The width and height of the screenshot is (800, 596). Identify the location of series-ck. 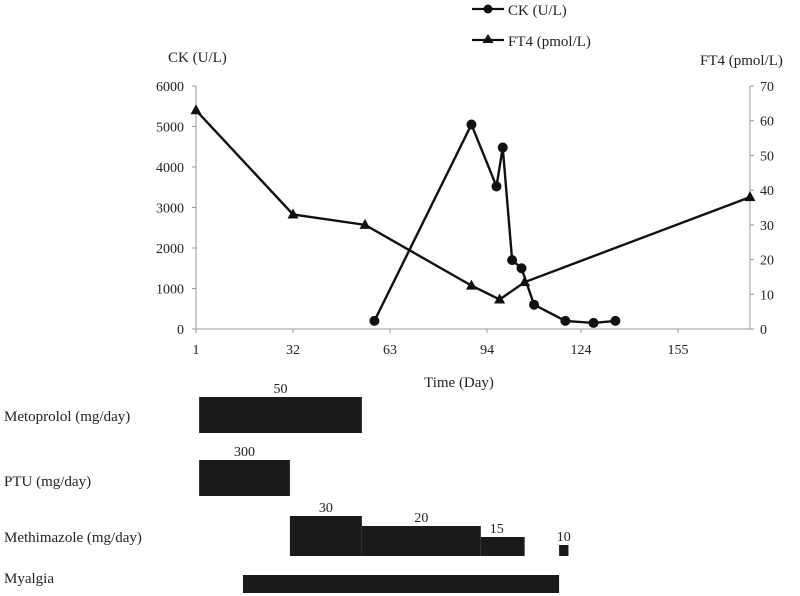
(495, 223).